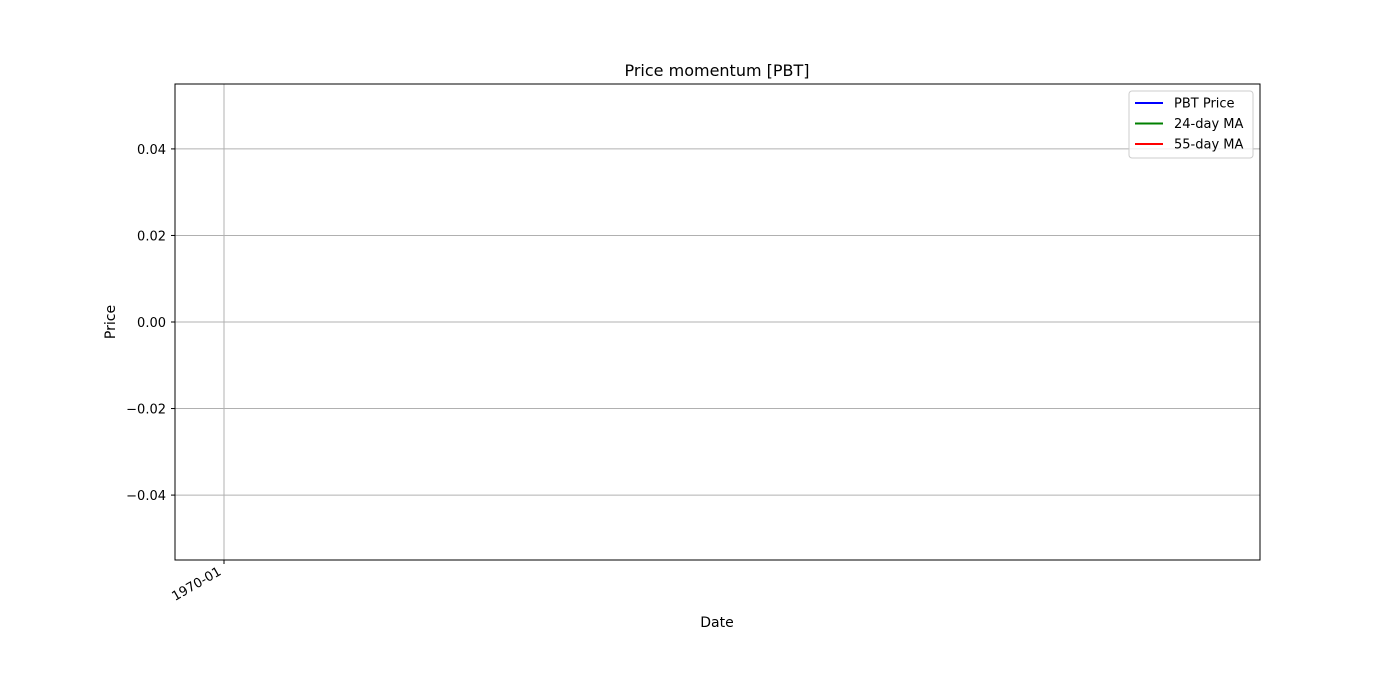 The height and width of the screenshot is (700, 1400). Describe the element at coordinates (1208, 145) in the screenshot. I see `legend-label: 55-day MA` at that location.